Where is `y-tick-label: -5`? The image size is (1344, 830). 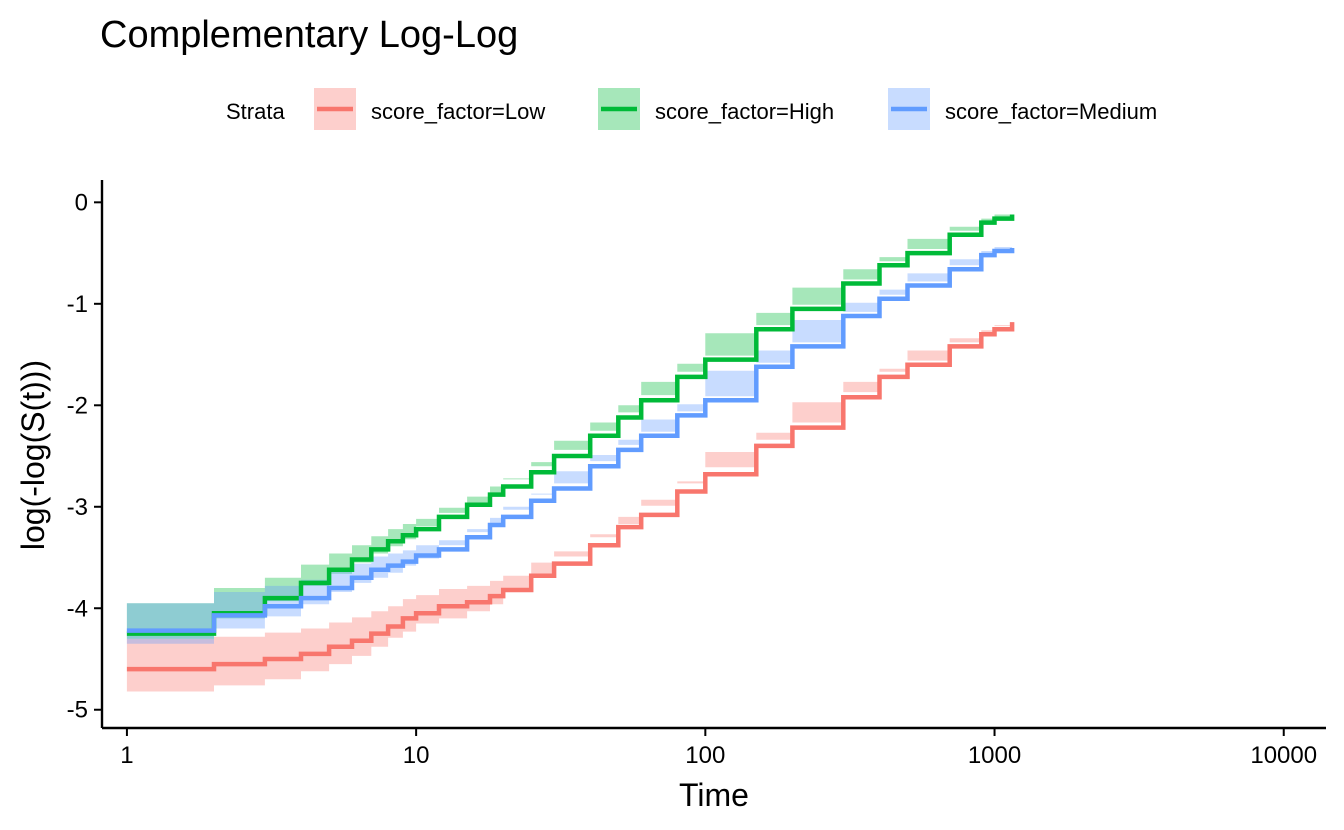
y-tick-label: -5 is located at coordinates (77, 710).